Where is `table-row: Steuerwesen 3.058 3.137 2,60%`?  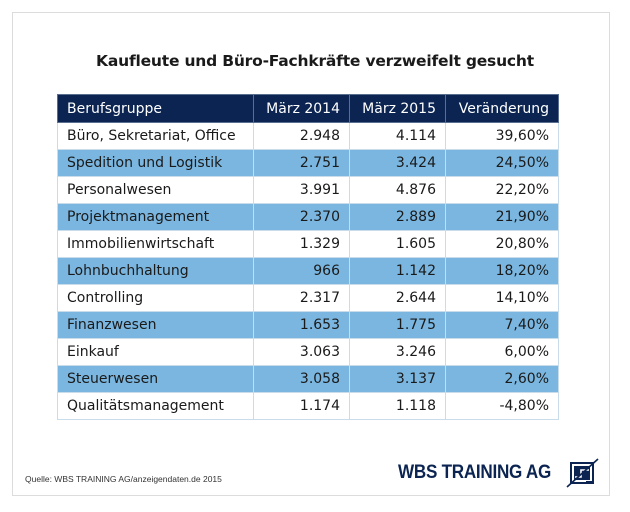 table-row: Steuerwesen 3.058 3.137 2,60% is located at coordinates (308, 379).